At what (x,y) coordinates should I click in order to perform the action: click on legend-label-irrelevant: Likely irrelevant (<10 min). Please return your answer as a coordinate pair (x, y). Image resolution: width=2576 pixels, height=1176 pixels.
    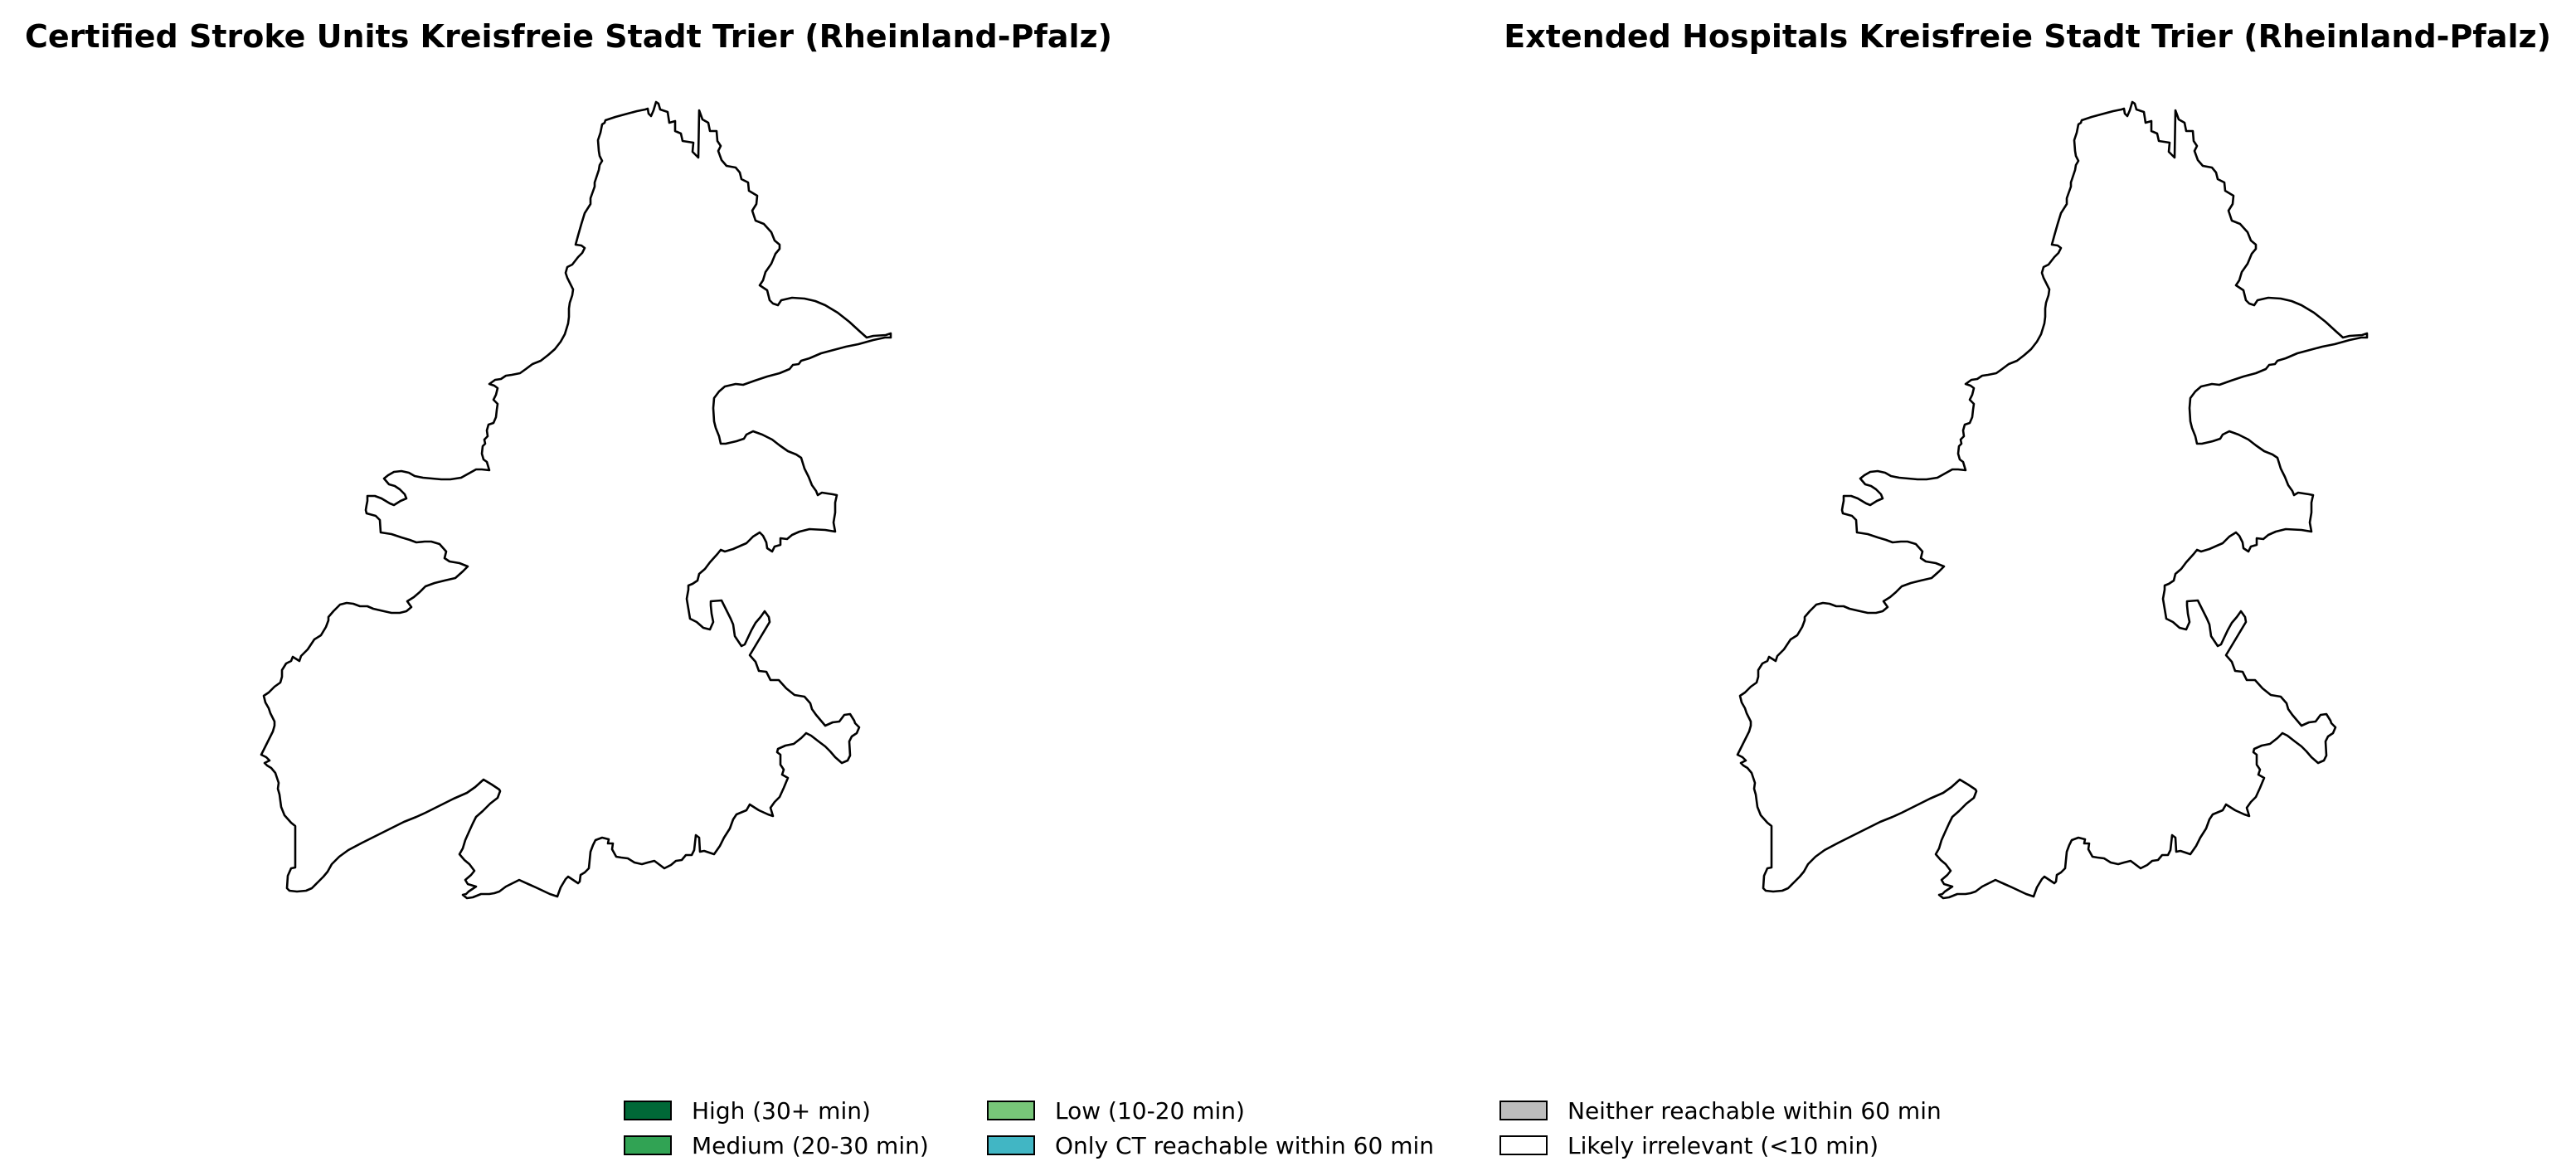
    Looking at the image, I should click on (1723, 1145).